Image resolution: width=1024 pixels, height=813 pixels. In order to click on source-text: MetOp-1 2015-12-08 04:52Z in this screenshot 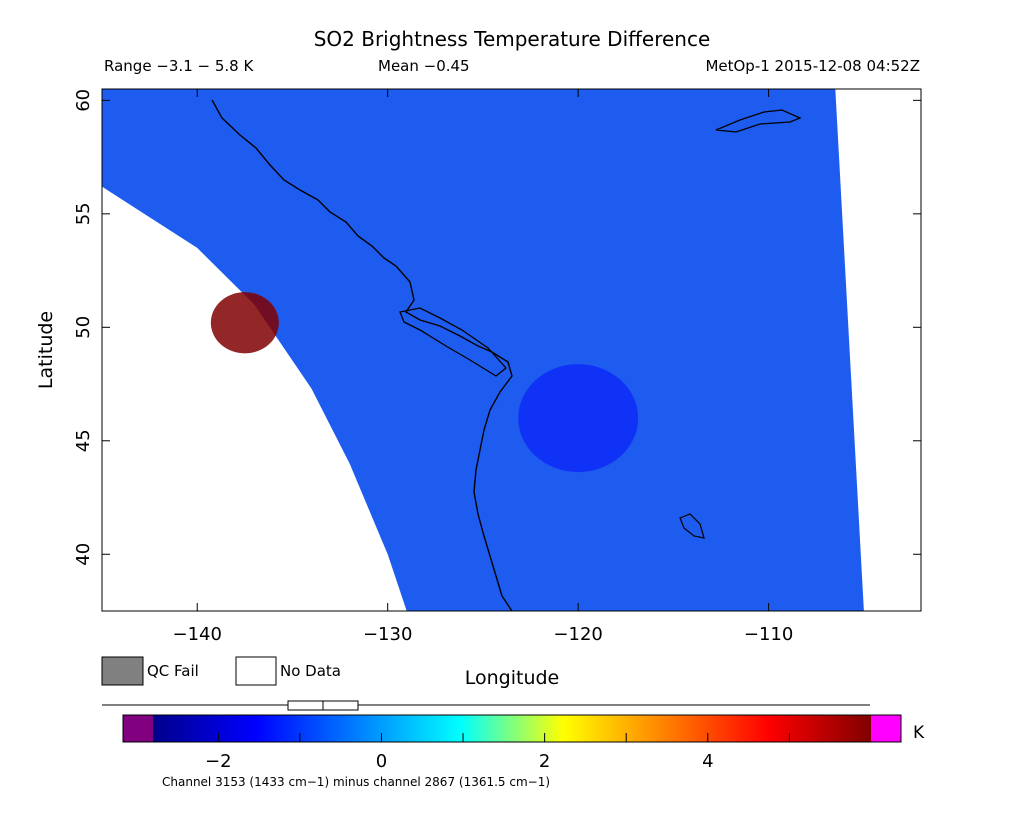, I will do `click(812, 66)`.